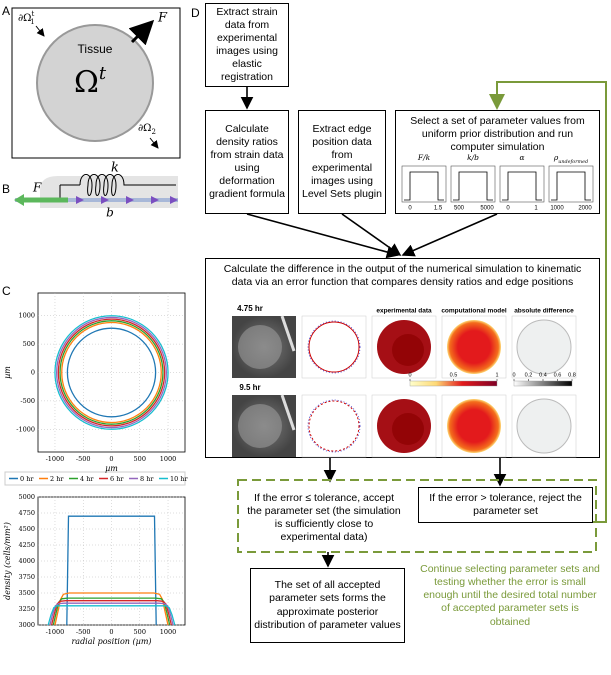 This screenshot has width=611, height=675. I want to click on math-label: F/k, so click(424, 157).